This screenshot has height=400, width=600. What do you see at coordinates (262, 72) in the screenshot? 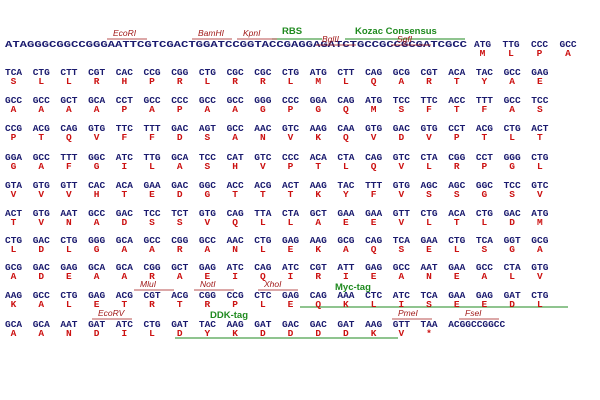
I see `codon: CGC` at bounding box center [262, 72].